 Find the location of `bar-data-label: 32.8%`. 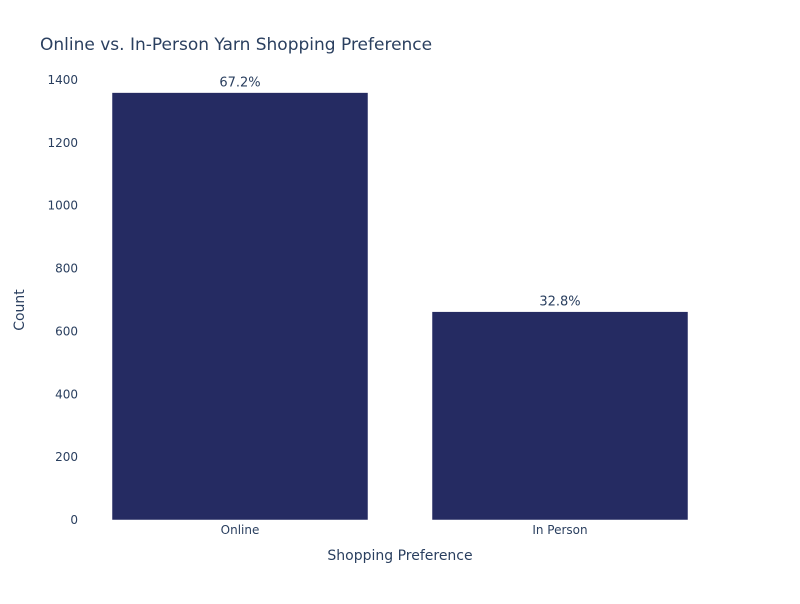

bar-data-label: 32.8% is located at coordinates (559, 302).